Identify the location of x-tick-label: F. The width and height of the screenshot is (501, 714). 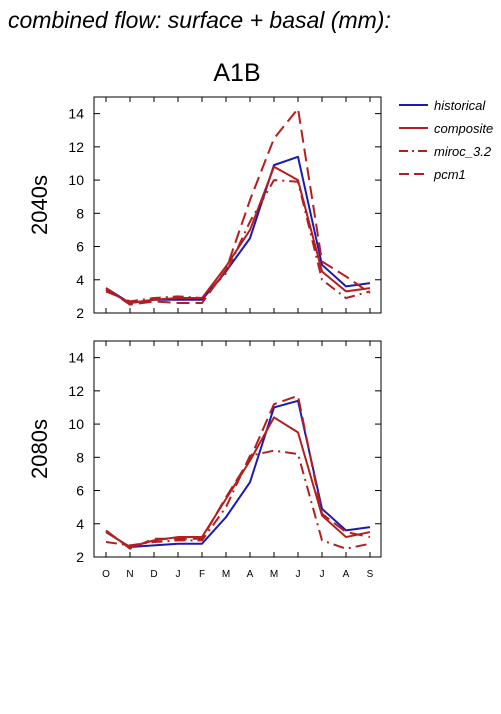
(202, 574).